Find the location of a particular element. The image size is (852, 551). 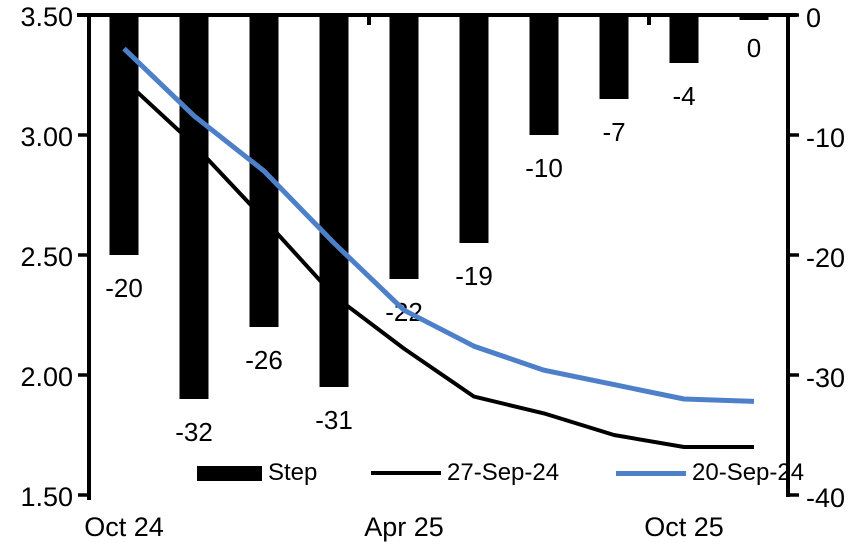

bar-data-label: -31 is located at coordinates (334, 420).